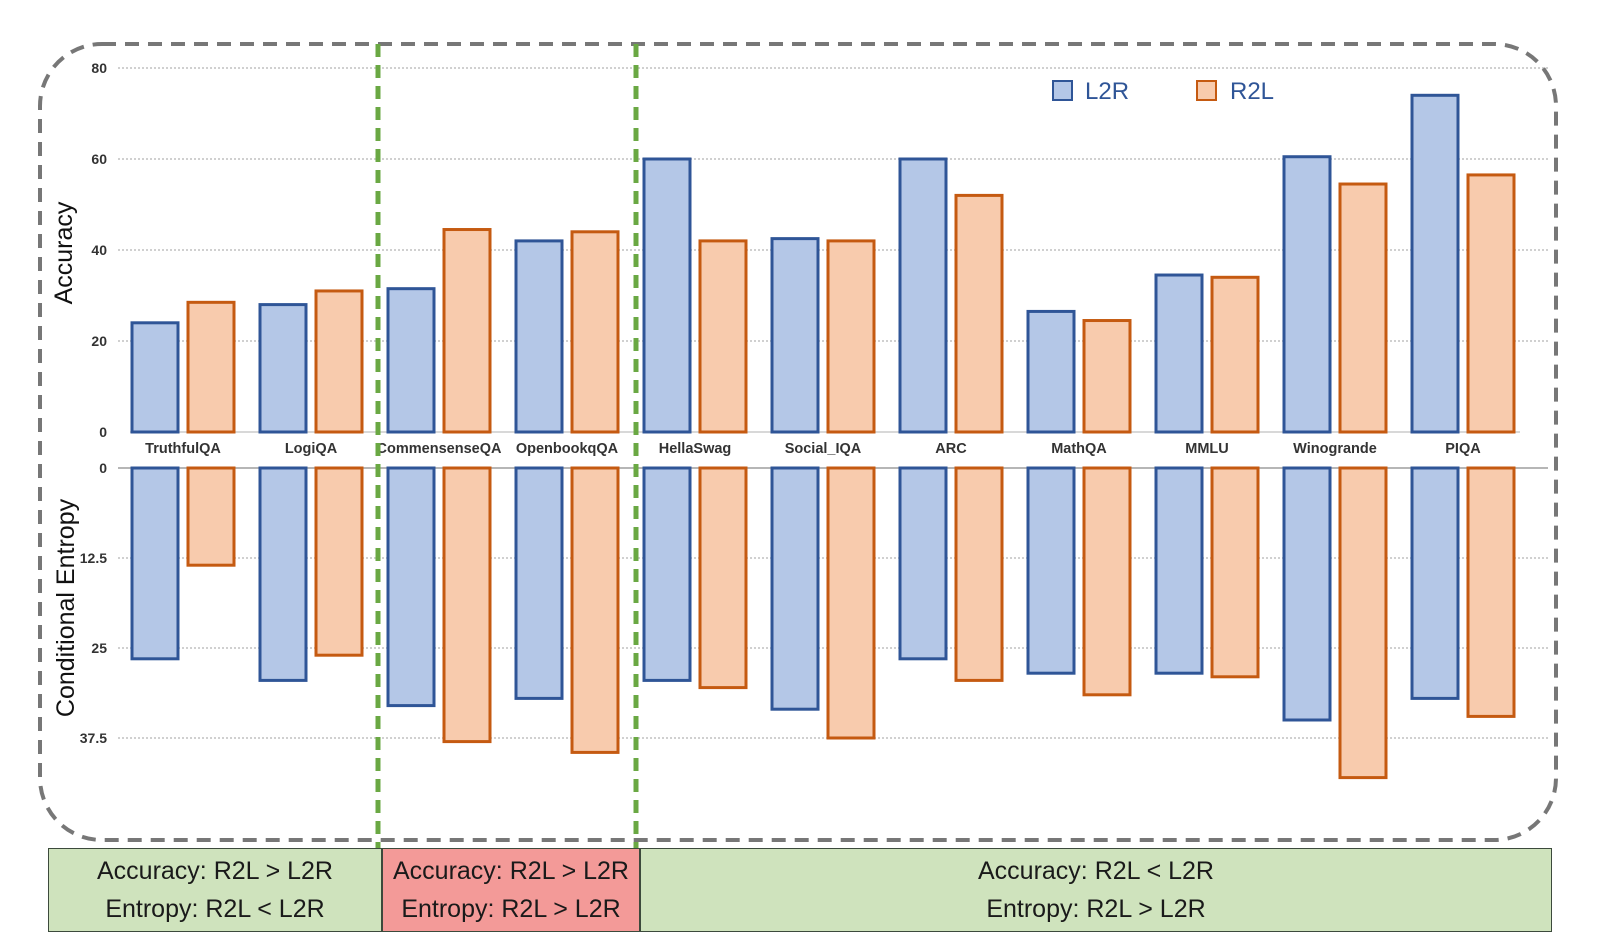 The image size is (1600, 946). I want to click on region-box-3: Accuracy: R2L < L2R Entropy: R2L > L2R, so click(1096, 890).